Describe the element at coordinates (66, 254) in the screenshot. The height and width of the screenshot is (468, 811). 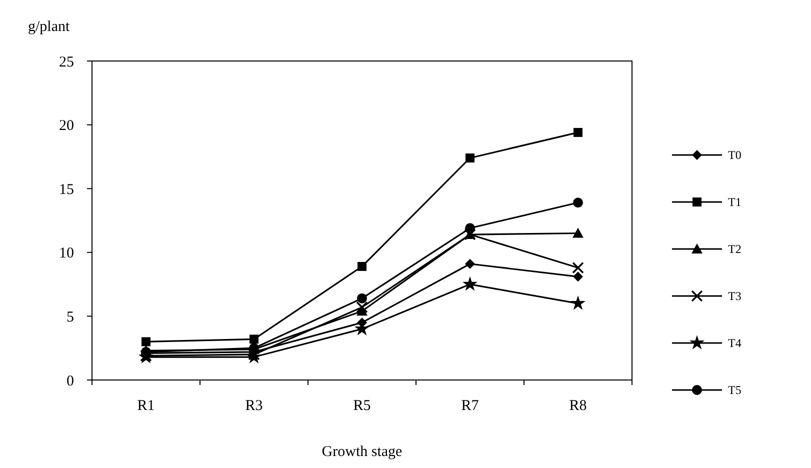
I see `y-tick-label: 10` at that location.